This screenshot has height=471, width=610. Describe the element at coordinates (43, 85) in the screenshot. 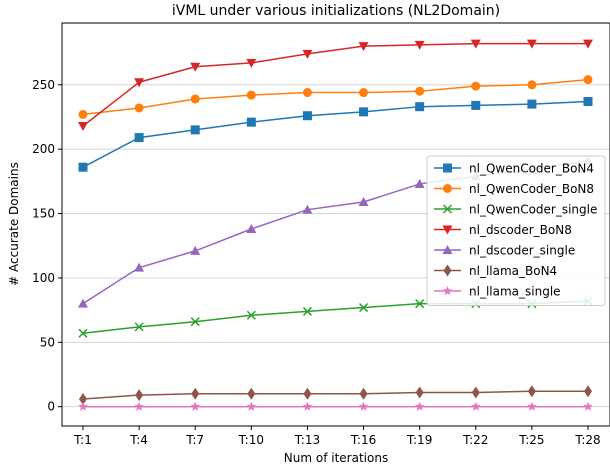

I see `y-tick-label: 250` at that location.